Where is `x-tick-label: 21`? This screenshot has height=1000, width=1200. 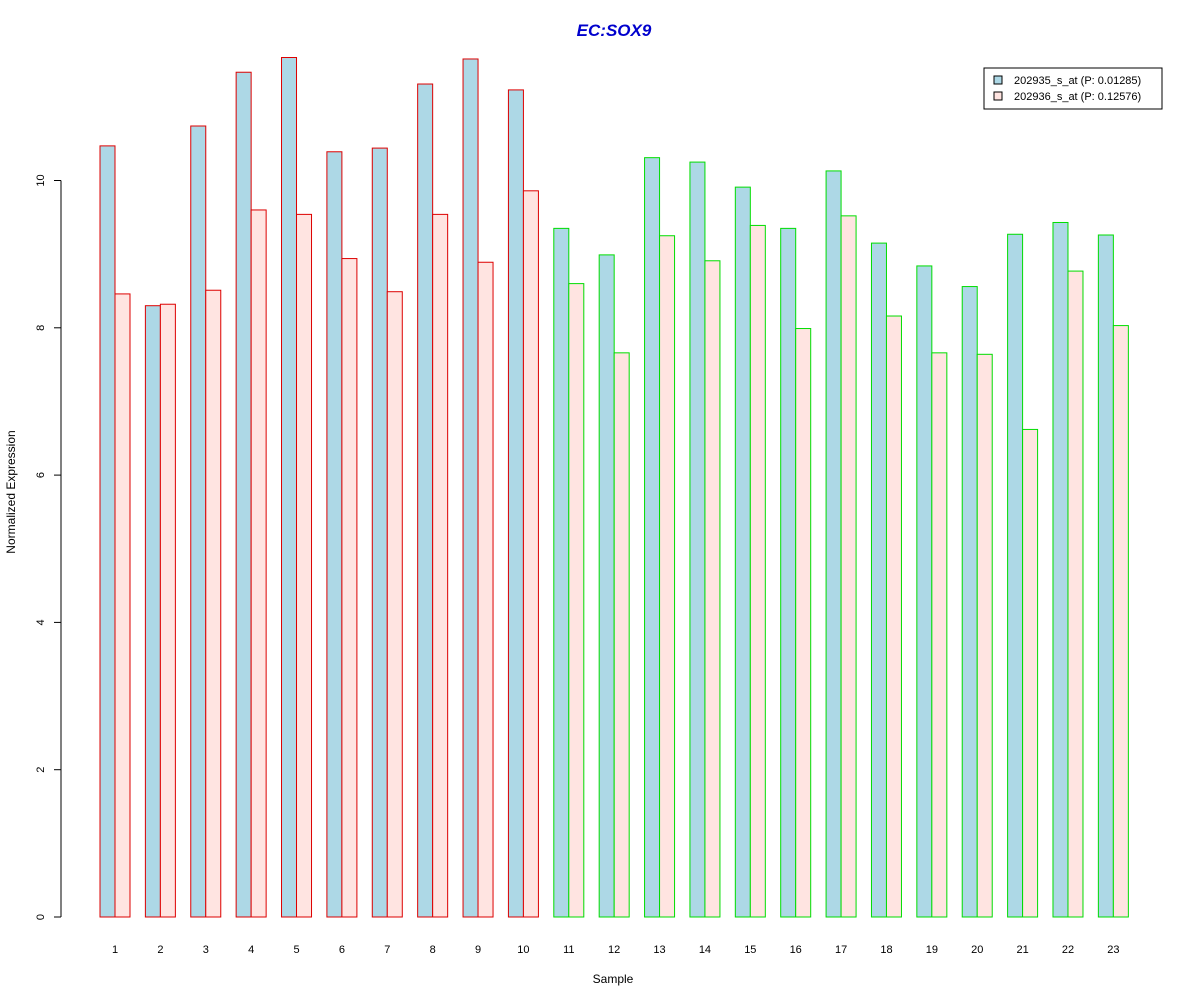 x-tick-label: 21 is located at coordinates (1022, 950).